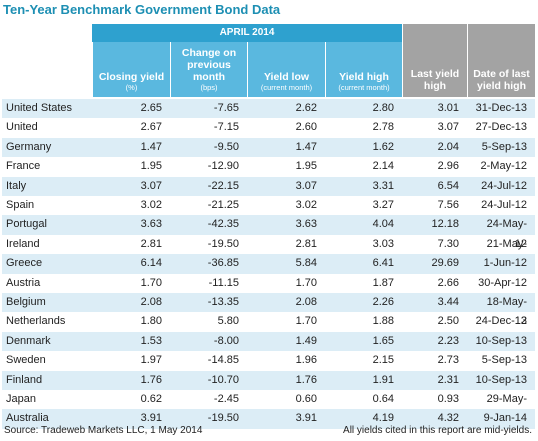 The image size is (538, 441). What do you see at coordinates (448, 302) in the screenshot?
I see `cell: 3.44` at bounding box center [448, 302].